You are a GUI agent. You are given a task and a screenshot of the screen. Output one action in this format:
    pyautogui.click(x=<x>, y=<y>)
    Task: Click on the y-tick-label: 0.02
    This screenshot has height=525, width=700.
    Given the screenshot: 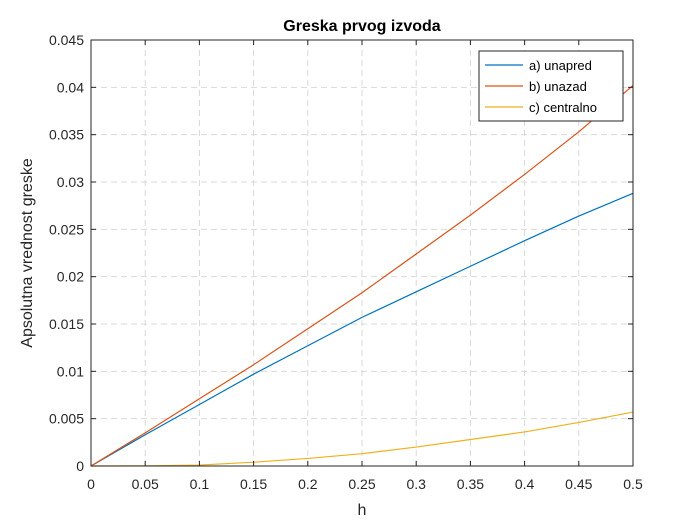 What is the action you would take?
    pyautogui.click(x=70, y=277)
    